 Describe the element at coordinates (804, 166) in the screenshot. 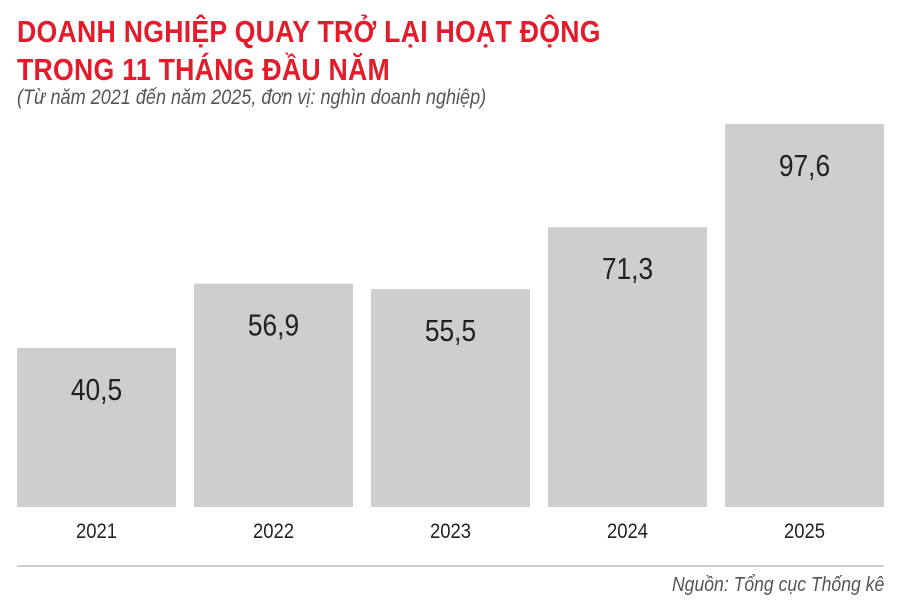

I see `value-label: 97,6` at that location.